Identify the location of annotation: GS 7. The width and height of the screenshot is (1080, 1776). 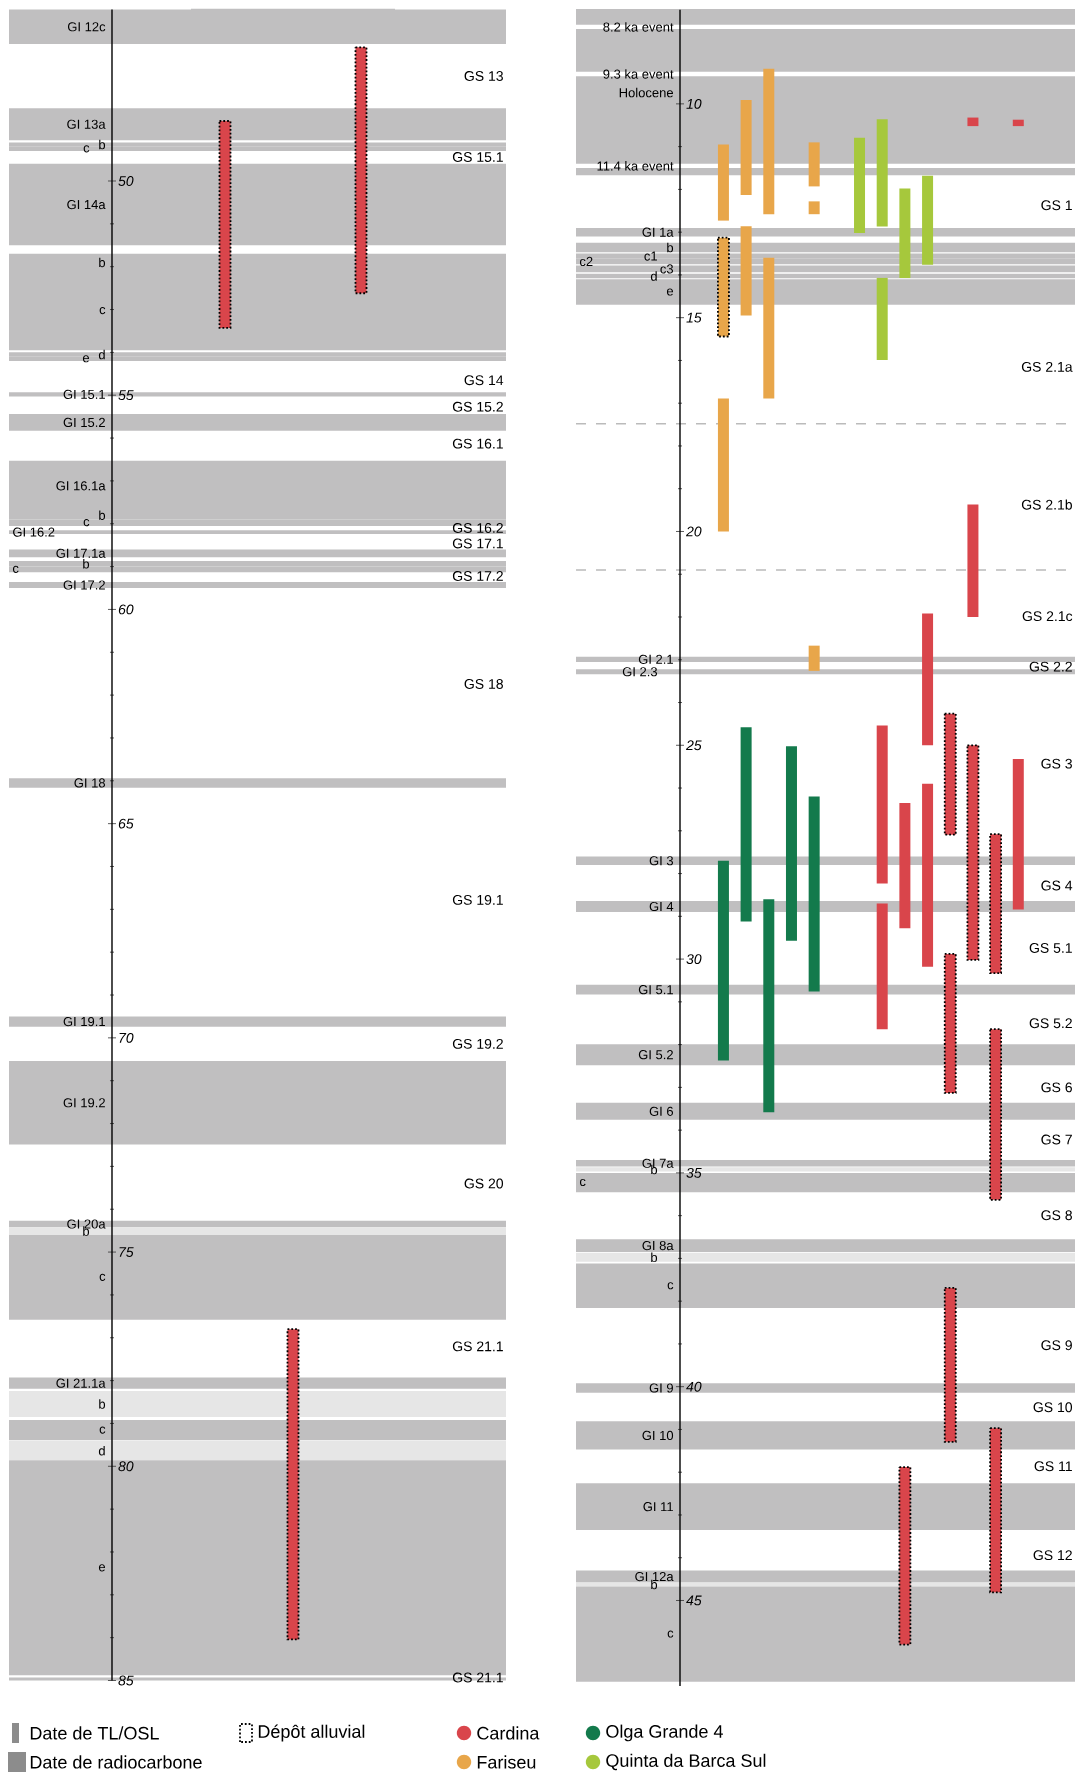
(1056, 1139).